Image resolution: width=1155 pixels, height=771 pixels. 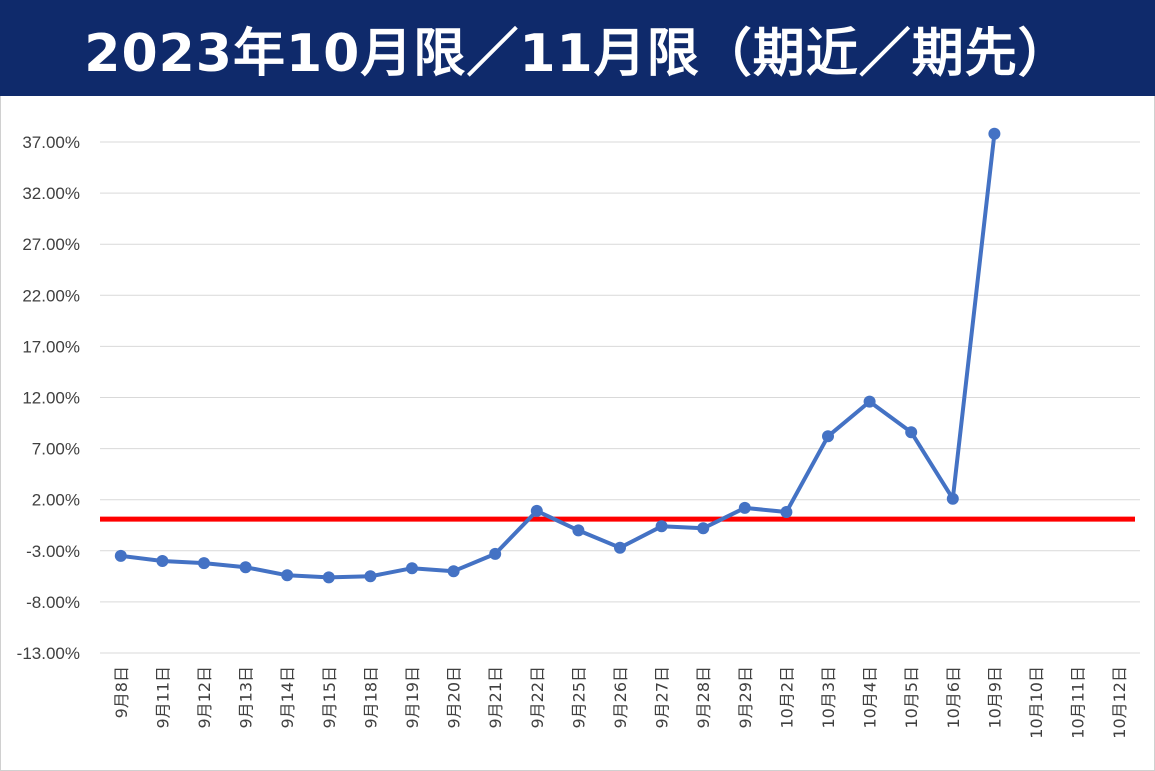 I want to click on y-tick-label: 22.00%, so click(x=51, y=295).